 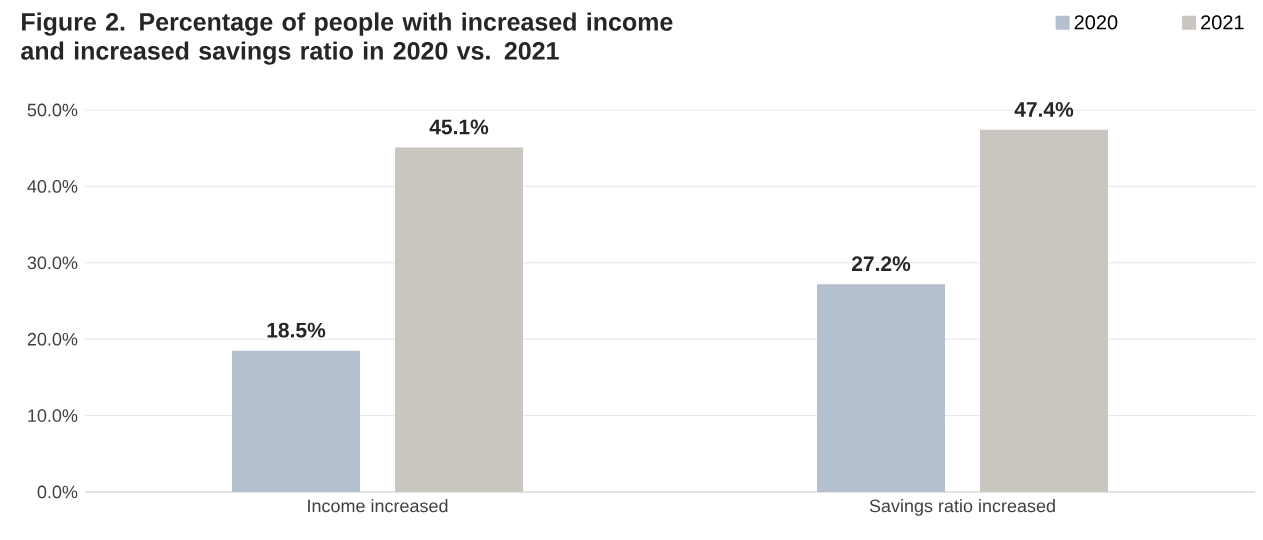 I want to click on legend-label: 2021, so click(x=1222, y=22).